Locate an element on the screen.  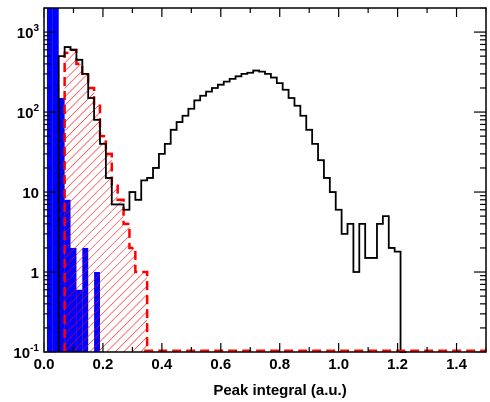
x-tick-label: 0.2 is located at coordinates (103, 364).